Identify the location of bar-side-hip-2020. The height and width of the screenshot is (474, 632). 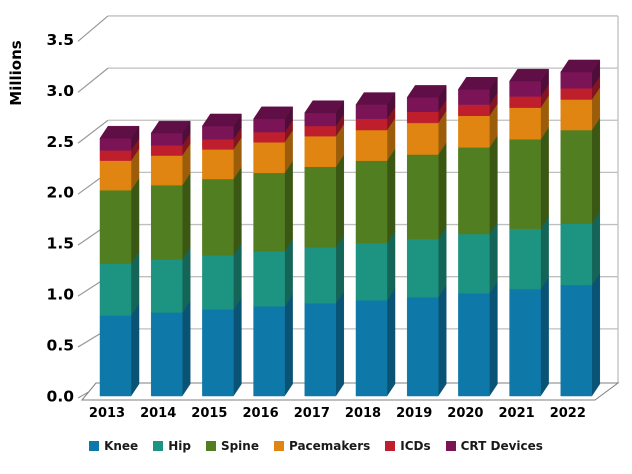
(493, 257).